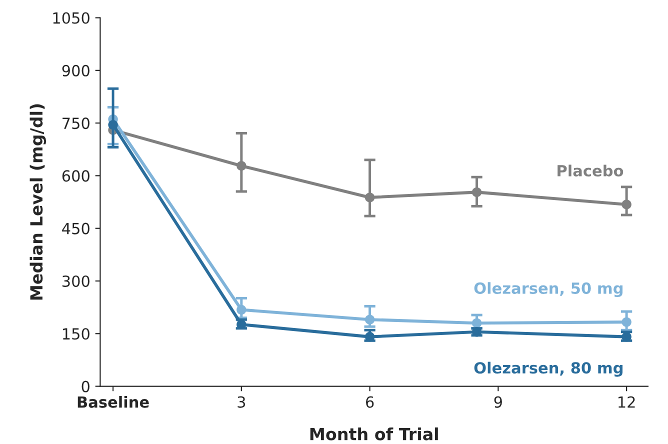 The width and height of the screenshot is (668, 444). What do you see at coordinates (76, 70) in the screenshot?
I see `y-tick-label: 900` at bounding box center [76, 70].